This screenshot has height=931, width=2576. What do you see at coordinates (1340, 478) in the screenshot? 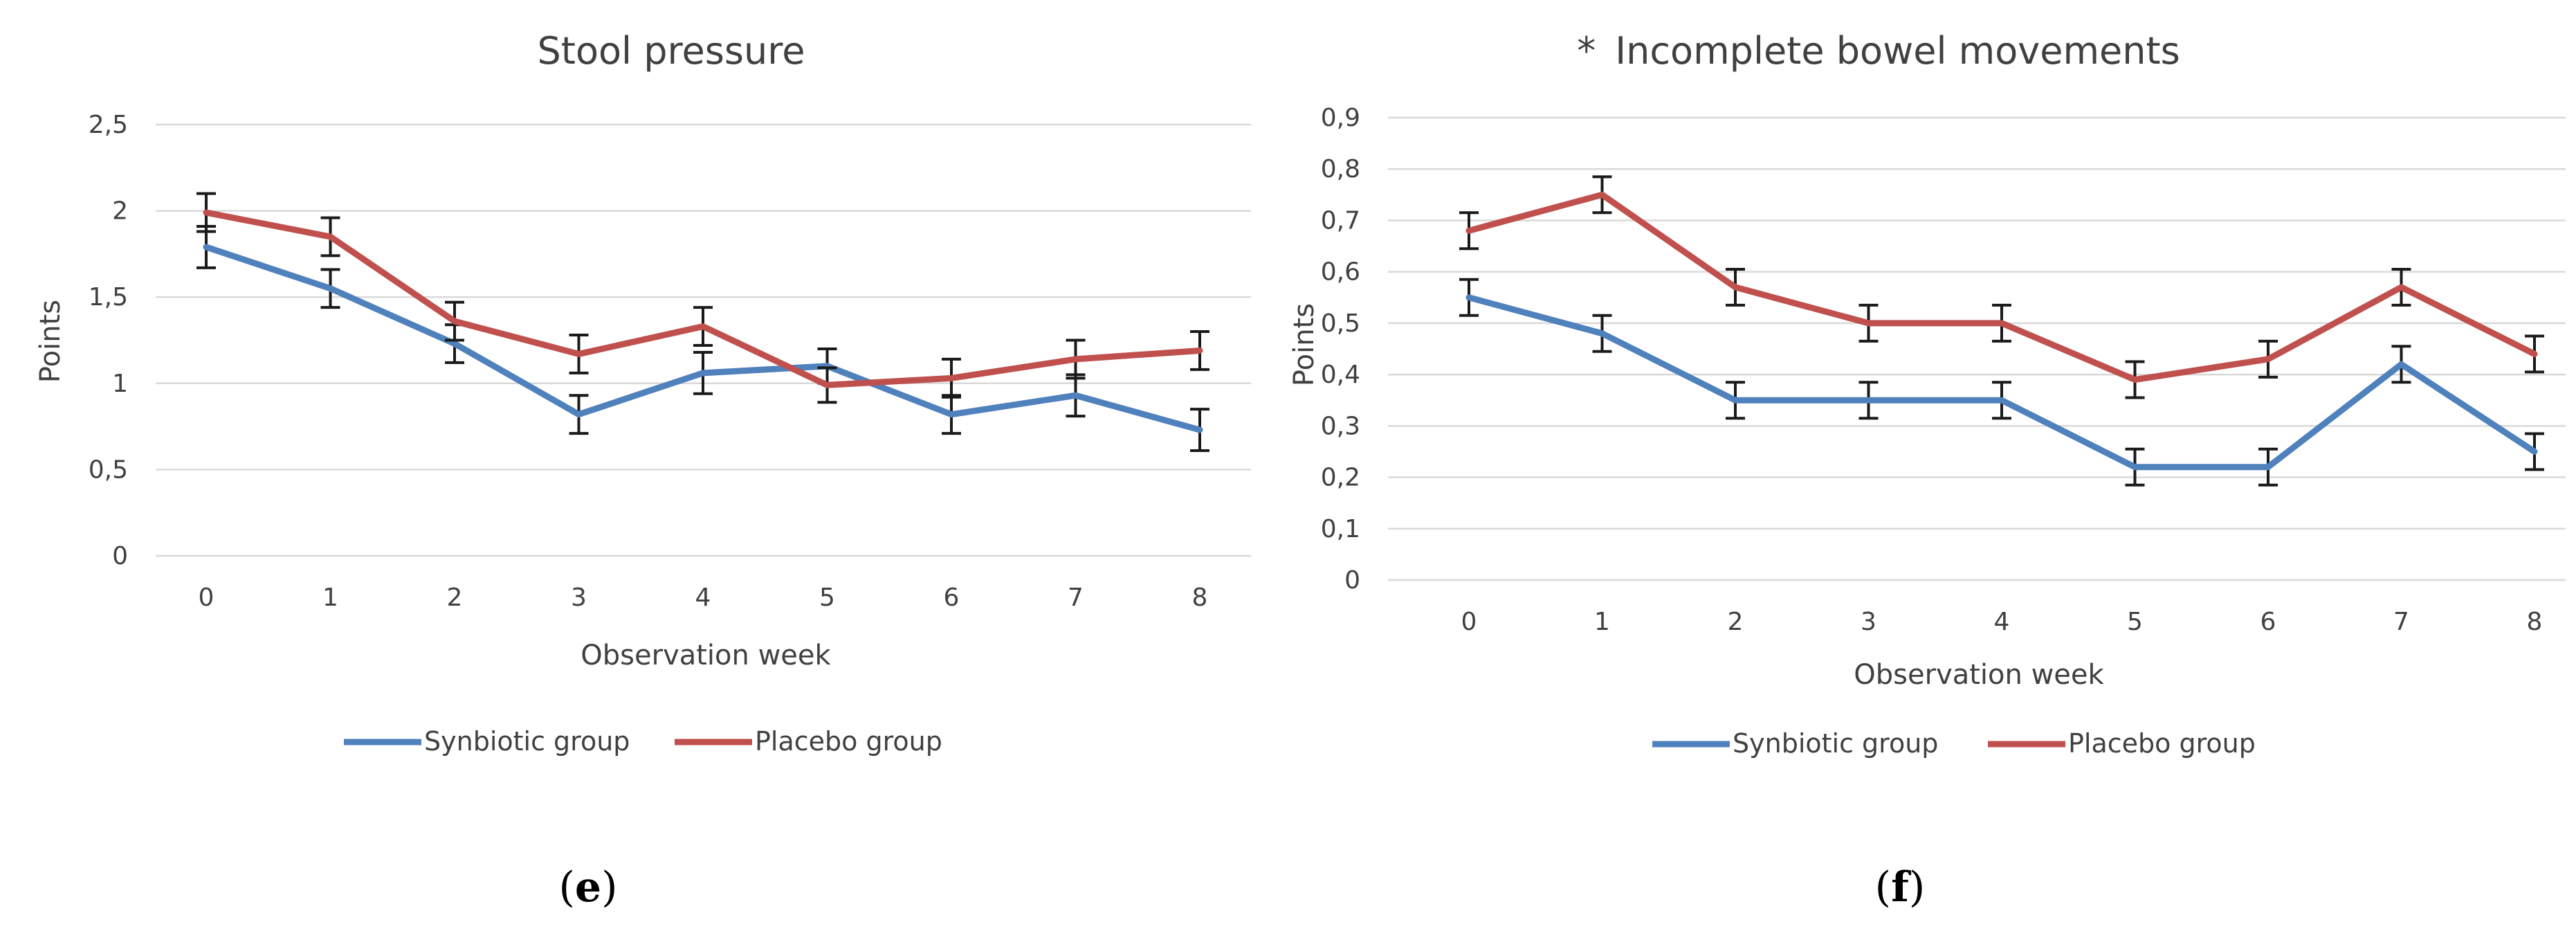
I see `y-tick-label: 0,2` at bounding box center [1340, 478].